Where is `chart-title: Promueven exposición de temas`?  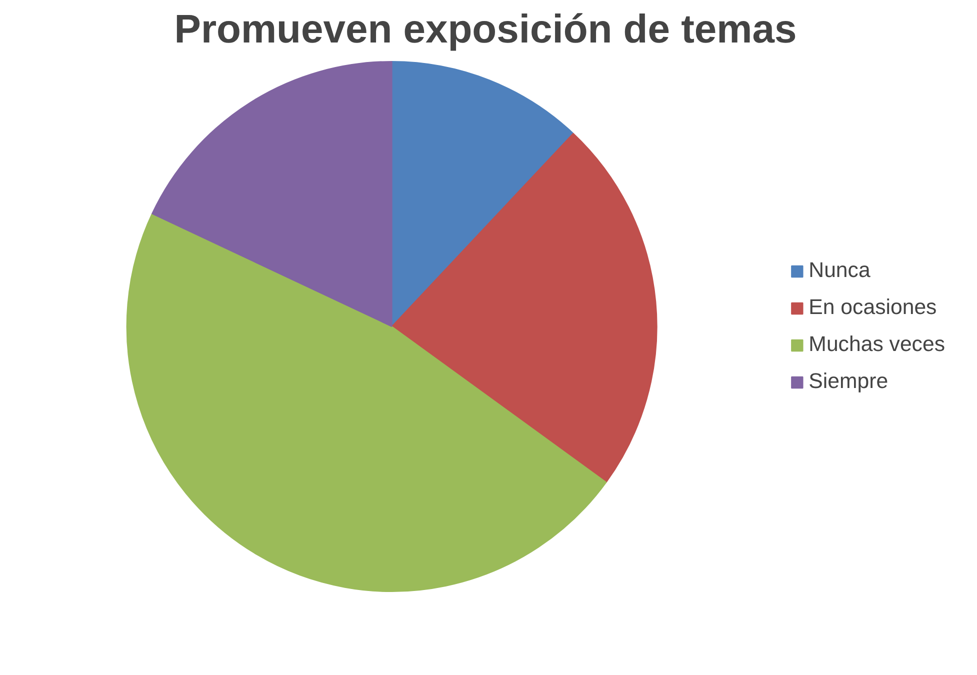
chart-title: Promueven exposición de temas is located at coordinates (485, 30).